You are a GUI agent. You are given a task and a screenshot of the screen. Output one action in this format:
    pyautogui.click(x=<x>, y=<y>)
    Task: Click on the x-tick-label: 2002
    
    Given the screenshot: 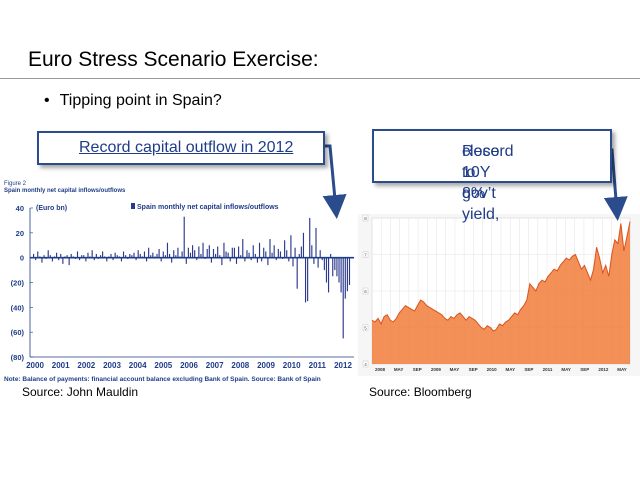 What is the action you would take?
    pyautogui.click(x=86, y=365)
    